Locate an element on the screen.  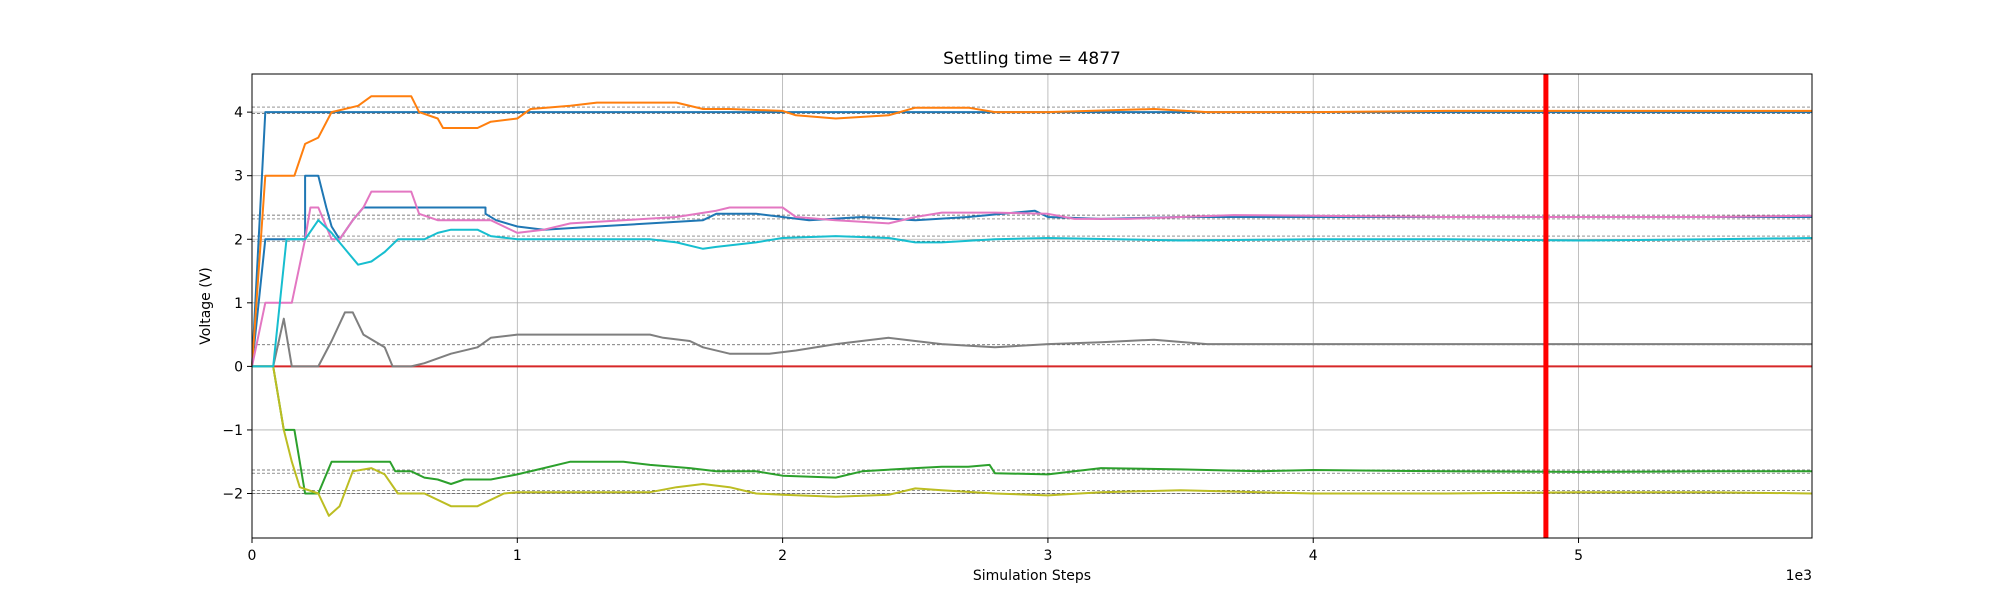
x-tick-label: 5 is located at coordinates (1578, 556).